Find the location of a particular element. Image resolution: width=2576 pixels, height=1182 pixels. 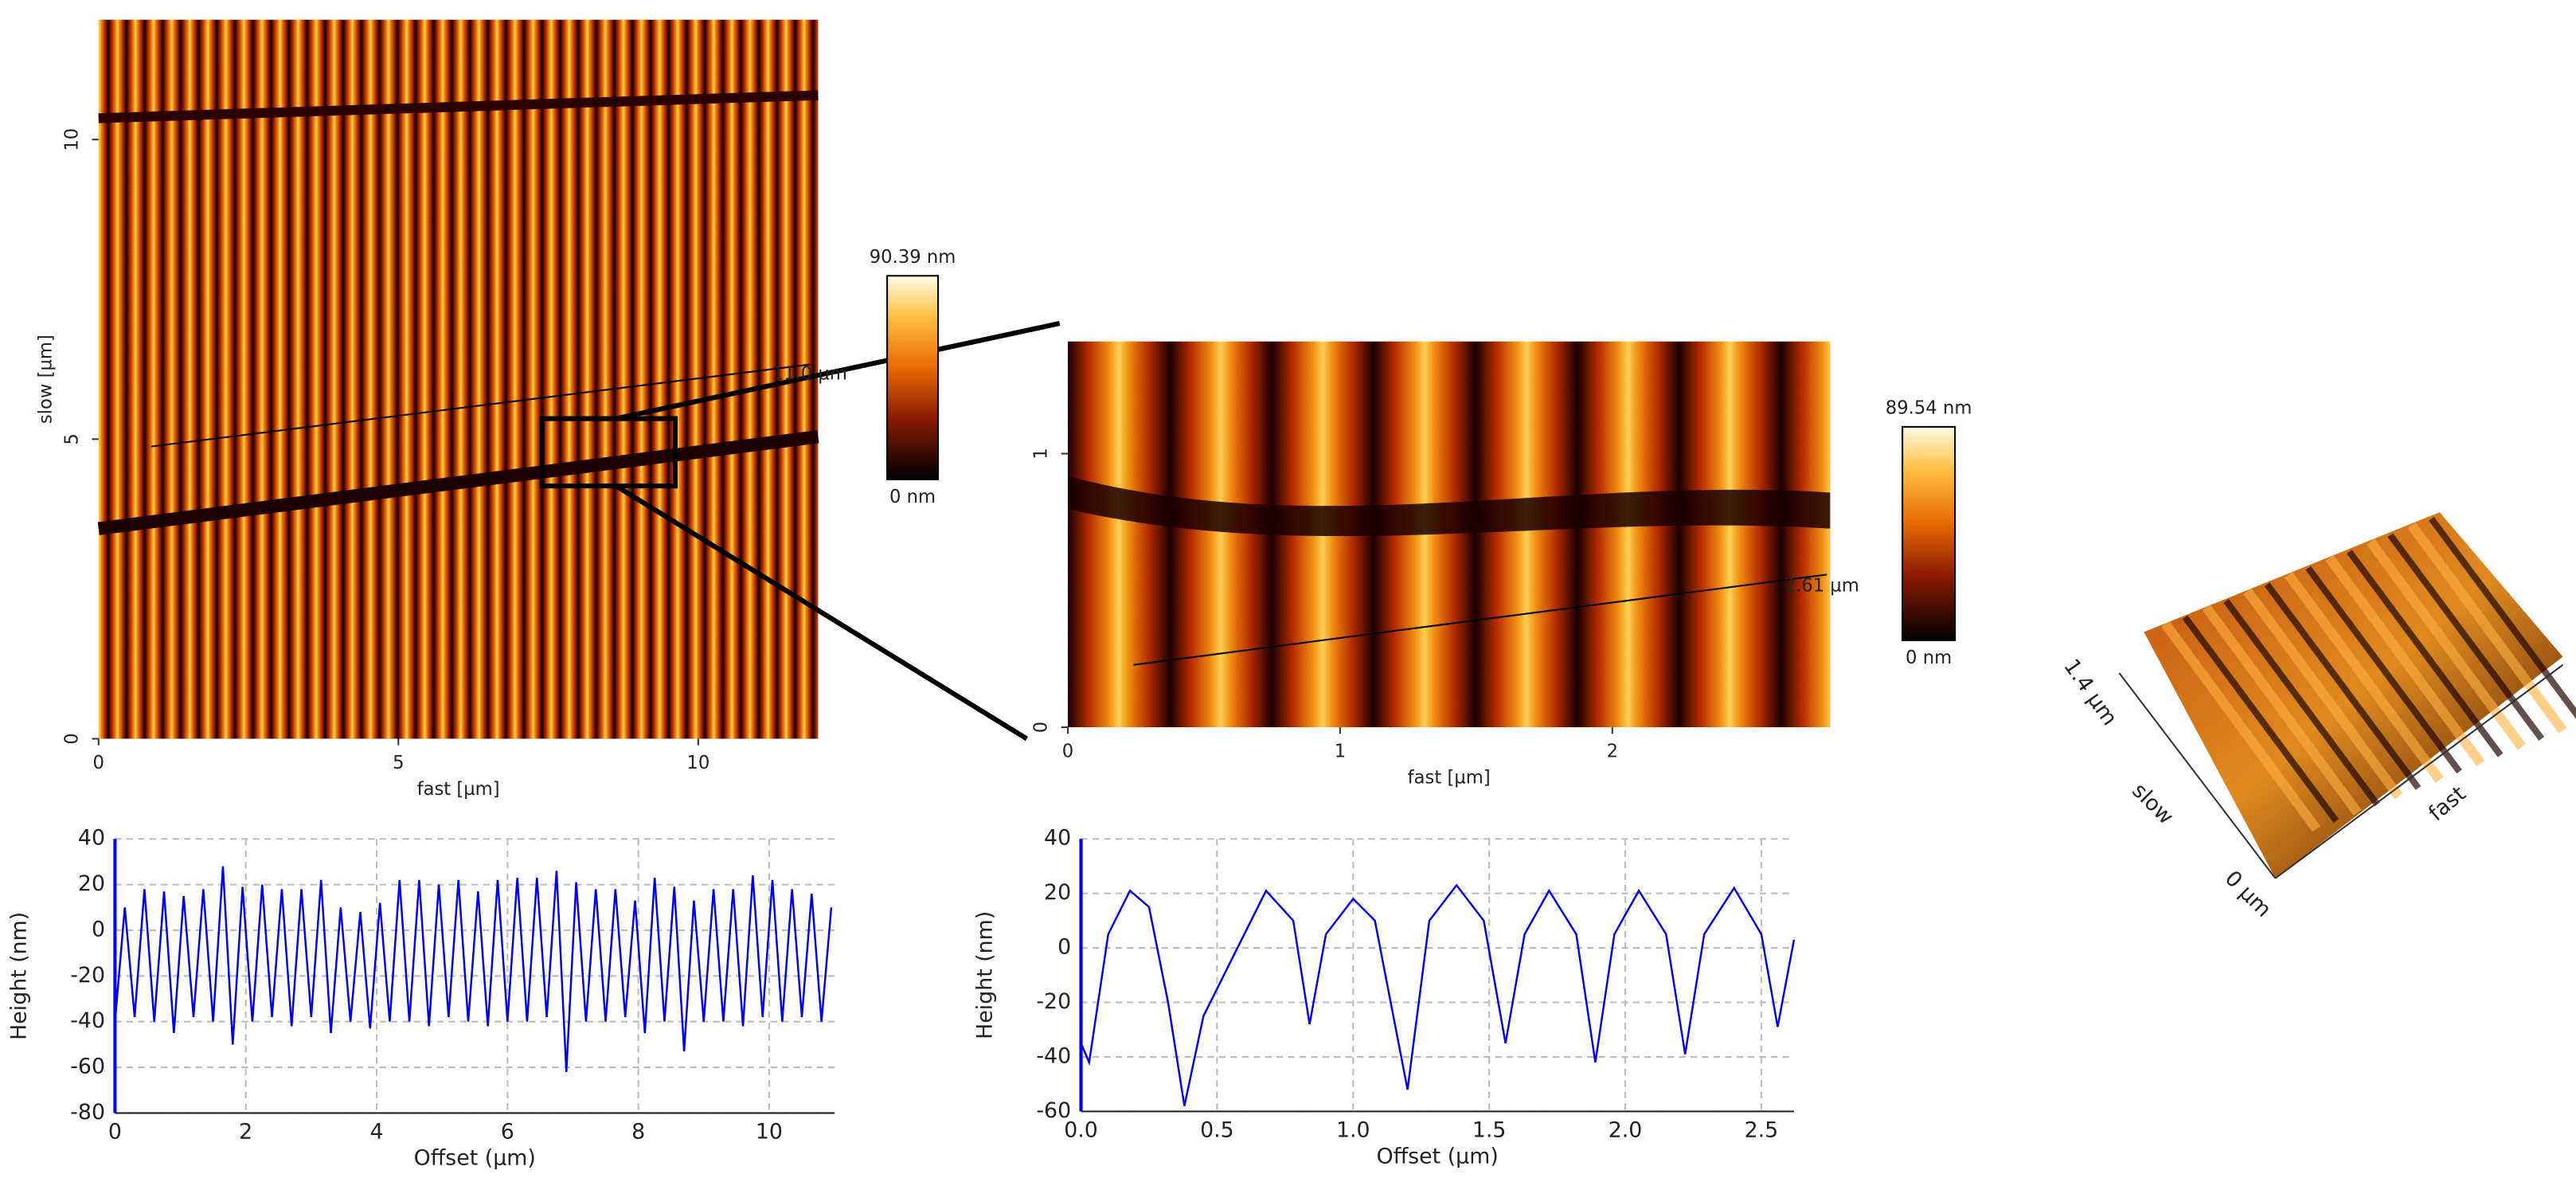

y-tick-label: -80 is located at coordinates (87, 1112).